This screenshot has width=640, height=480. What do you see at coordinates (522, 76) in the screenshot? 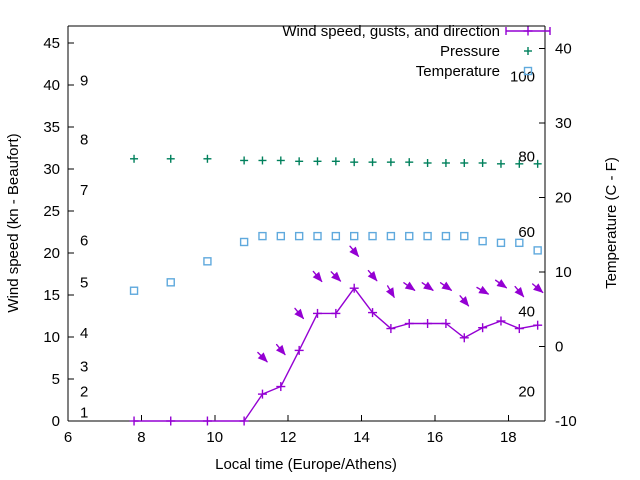
I see `fahrenheit-label: 100` at bounding box center [522, 76].